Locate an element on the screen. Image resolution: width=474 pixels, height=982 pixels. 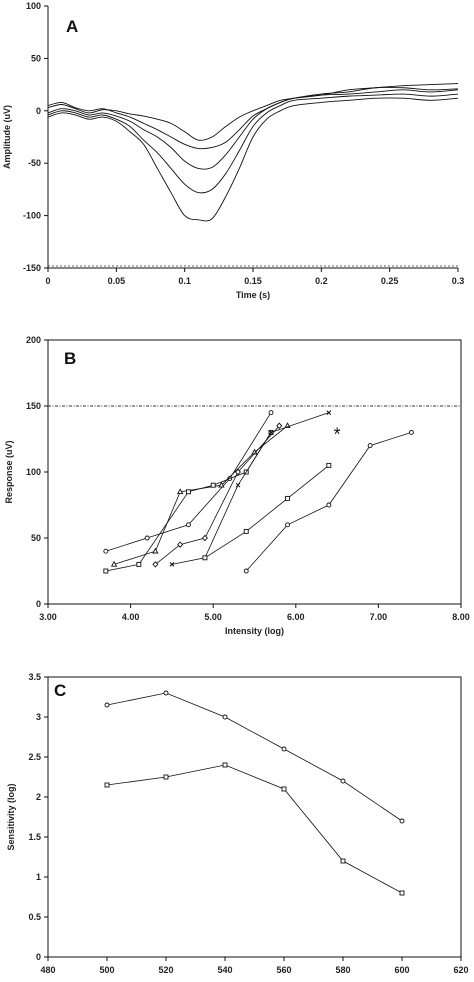
x-tick-label: 0.25 is located at coordinates (390, 281).